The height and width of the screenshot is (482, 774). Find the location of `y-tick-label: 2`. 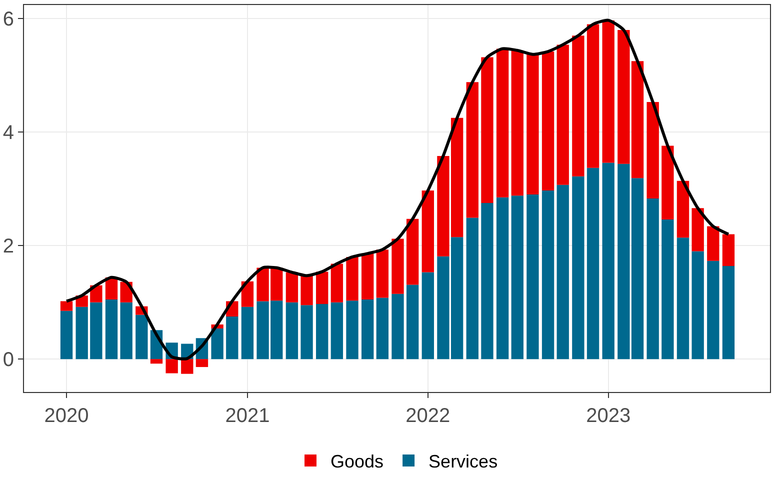

y-tick-label: 2 is located at coordinates (8, 247).